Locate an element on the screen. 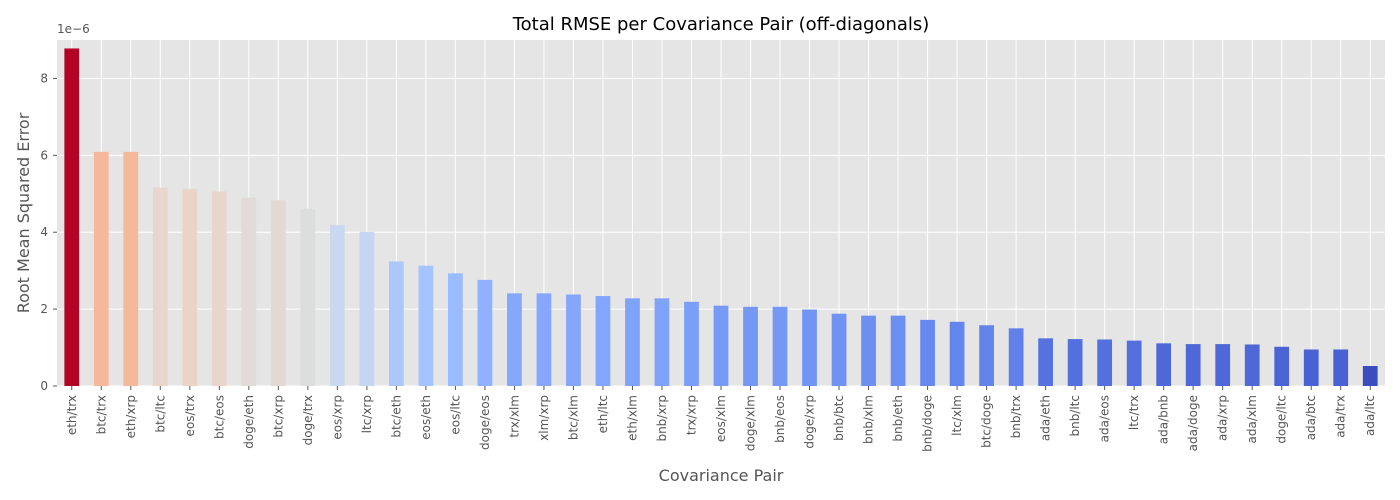 This screenshot has width=1400, height=500. bar-btc-xrp is located at coordinates (278, 293).